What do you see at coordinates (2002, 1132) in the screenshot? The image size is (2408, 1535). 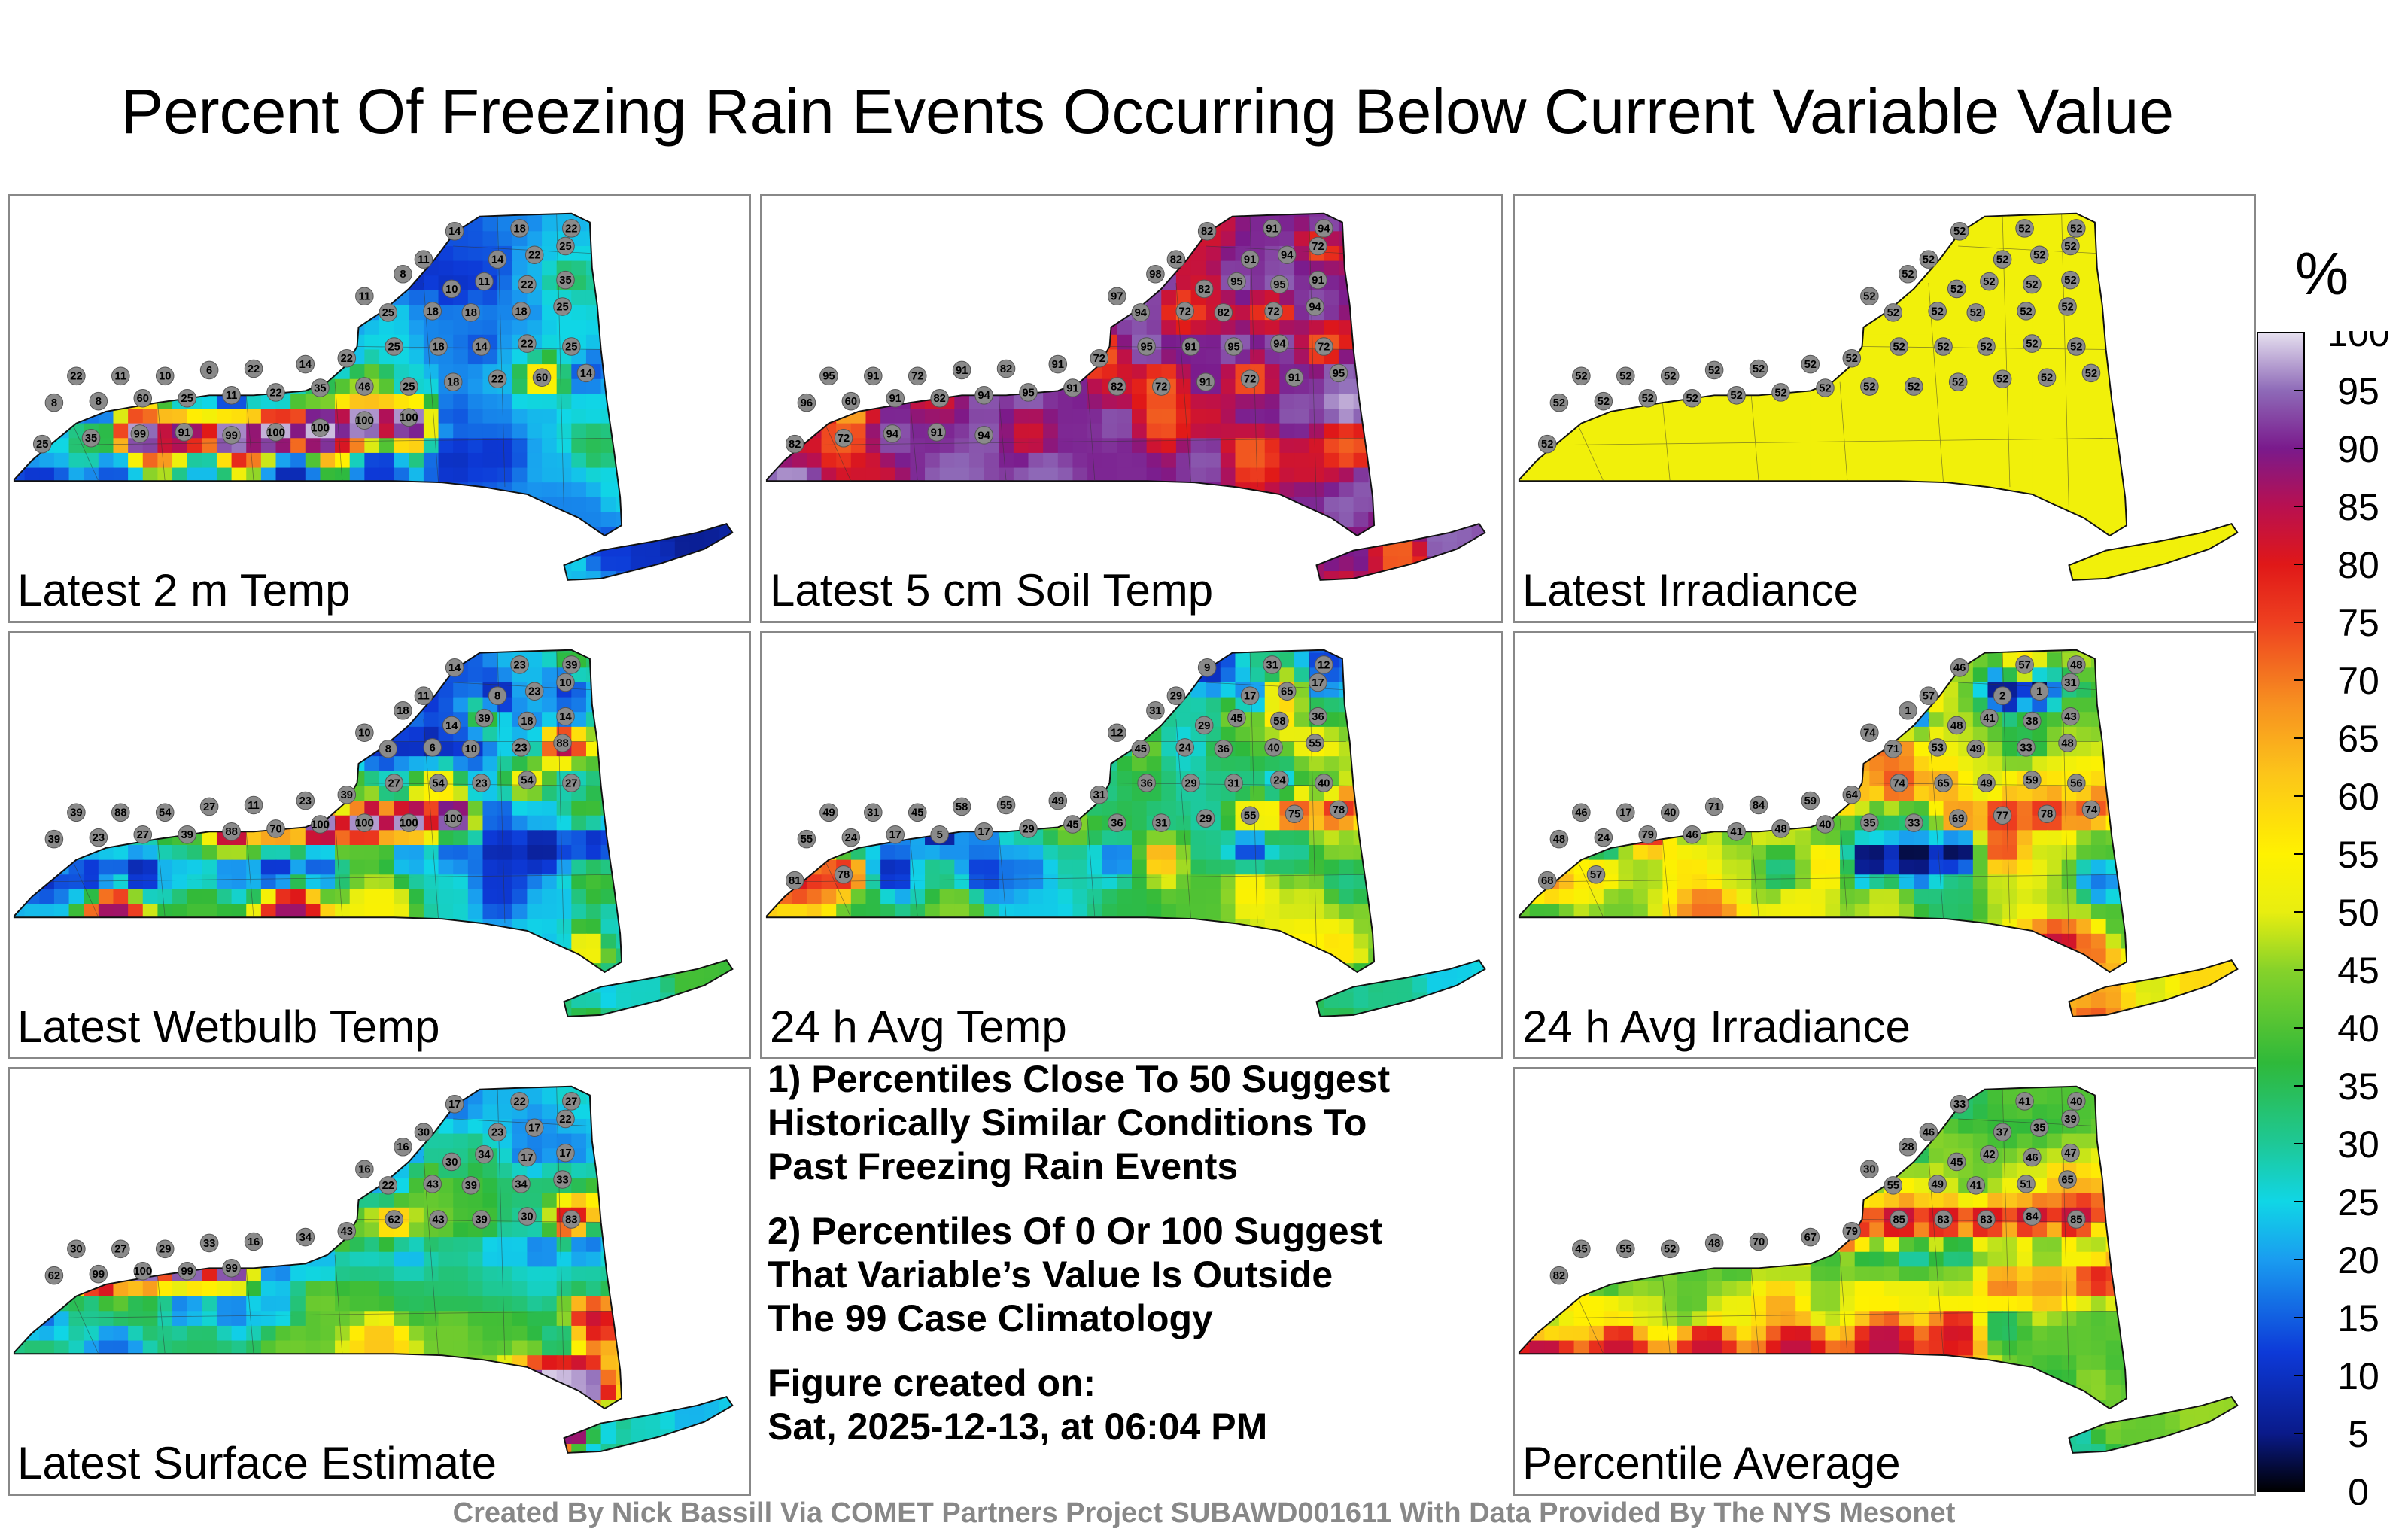 I see `station-value: 37` at bounding box center [2002, 1132].